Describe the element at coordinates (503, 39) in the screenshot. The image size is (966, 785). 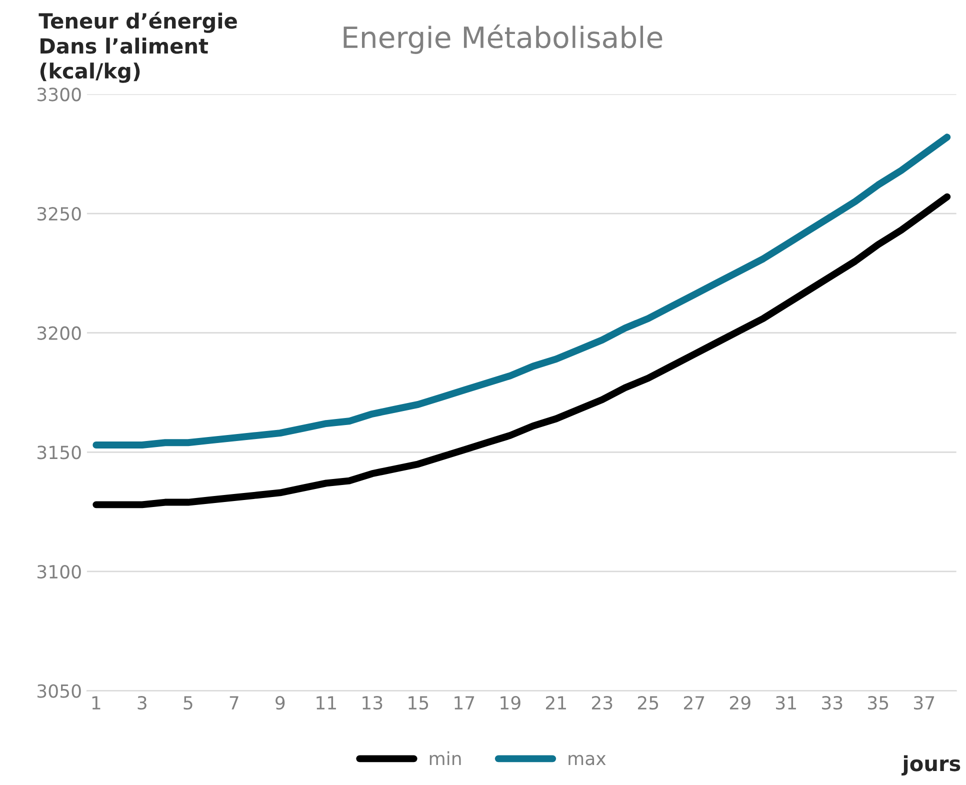
I see `chart-title: Energie Métabolisable` at that location.